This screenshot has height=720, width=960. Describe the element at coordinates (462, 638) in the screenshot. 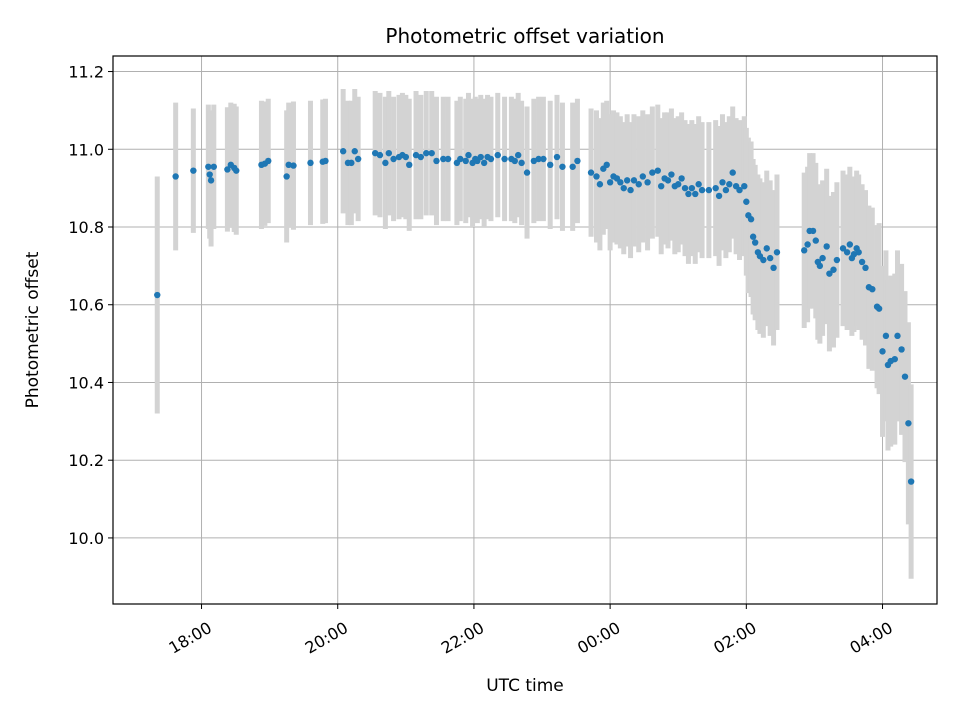

I see `x-tick-label: 22:00` at that location.